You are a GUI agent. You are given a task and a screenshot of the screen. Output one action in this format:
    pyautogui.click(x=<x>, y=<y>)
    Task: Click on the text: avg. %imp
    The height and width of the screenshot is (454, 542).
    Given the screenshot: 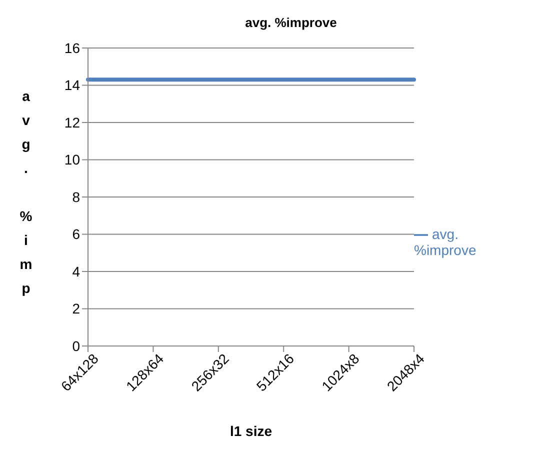 What is the action you would take?
    pyautogui.click(x=26, y=192)
    